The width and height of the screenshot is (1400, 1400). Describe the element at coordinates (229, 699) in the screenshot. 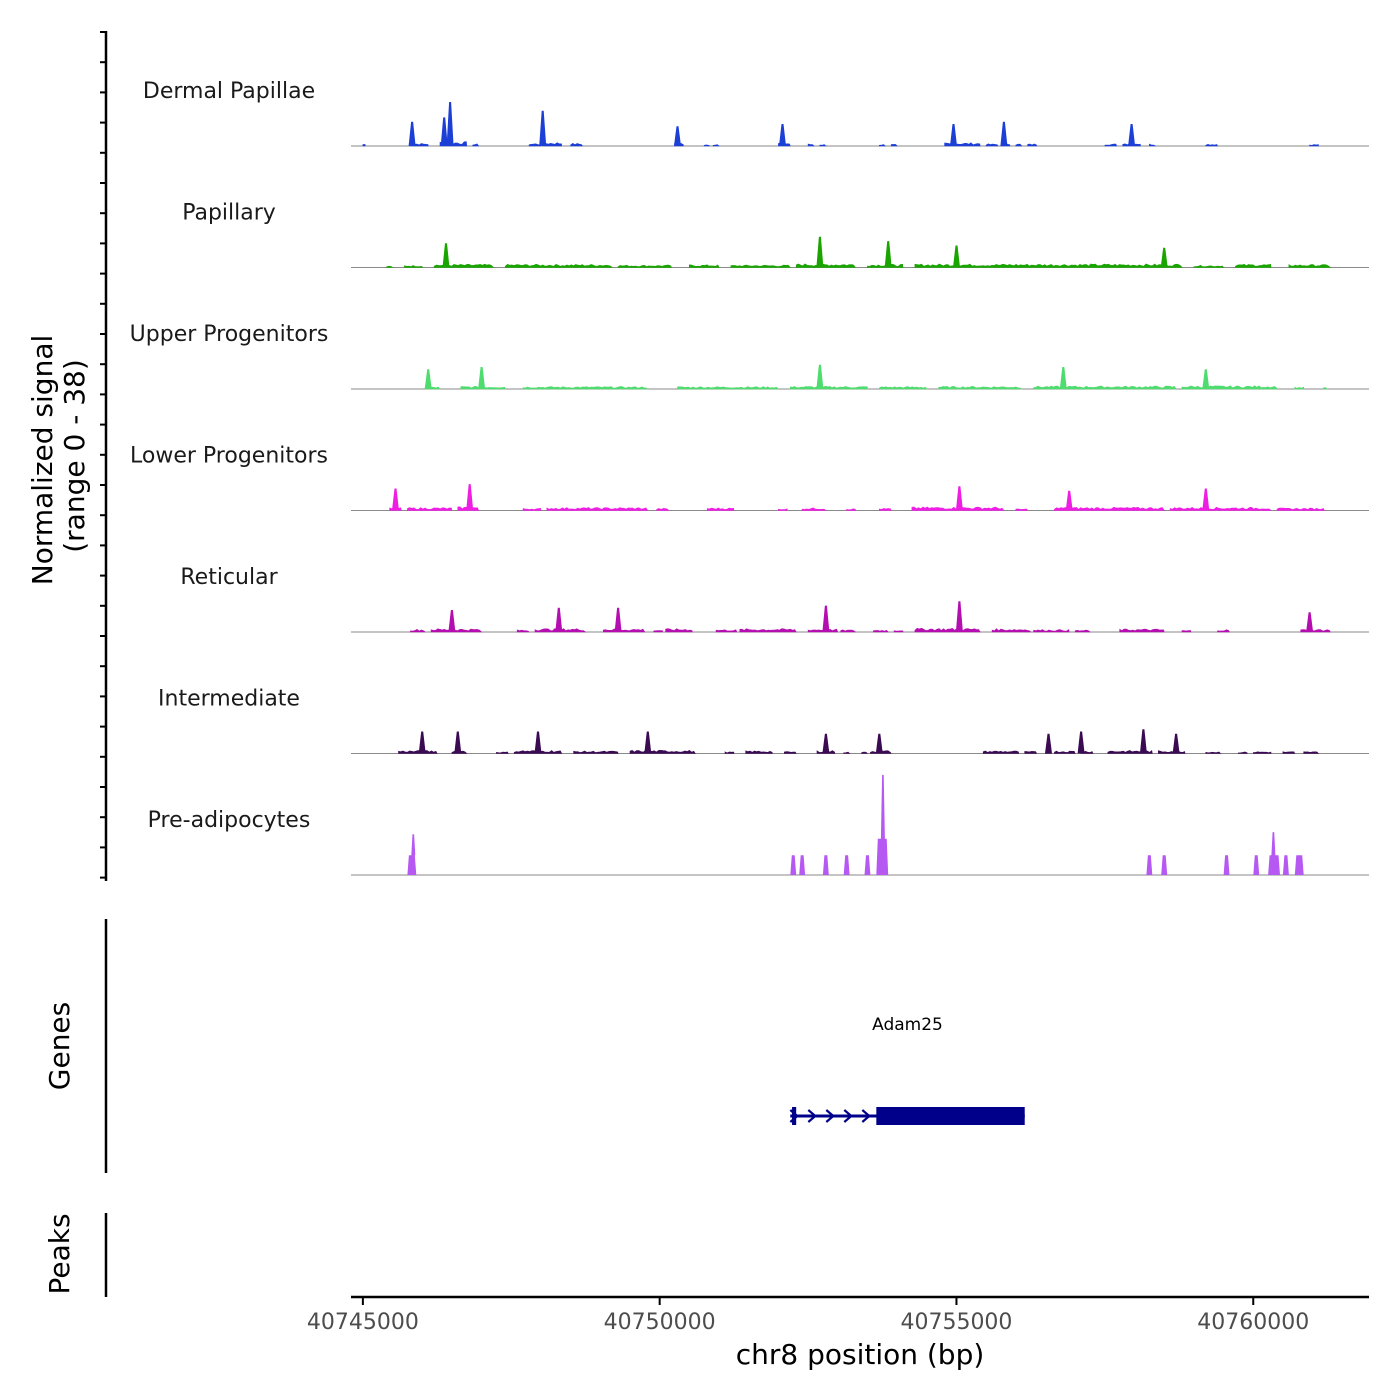

I see `track-label: Intermediate` at that location.